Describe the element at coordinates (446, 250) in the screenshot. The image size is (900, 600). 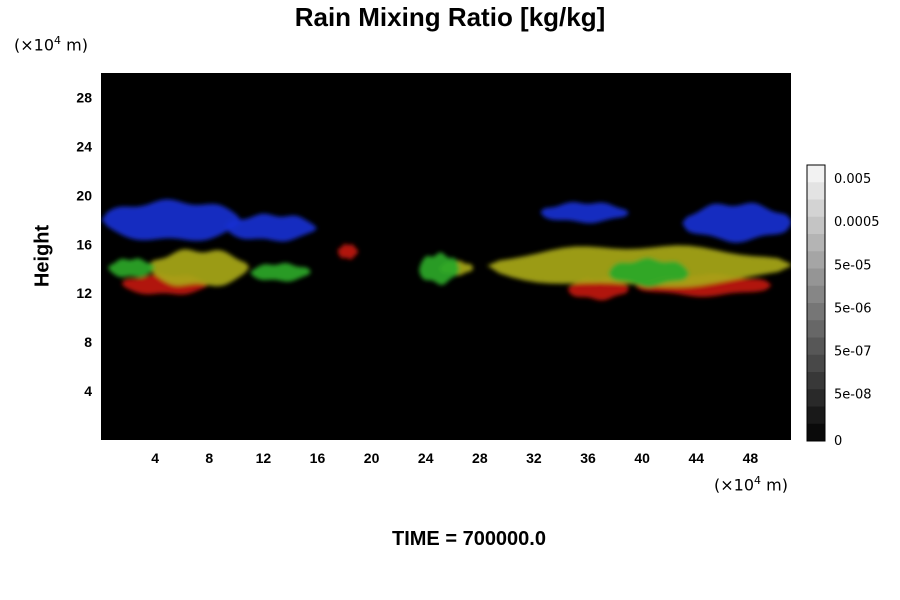
I see `rain-field-layer` at that location.